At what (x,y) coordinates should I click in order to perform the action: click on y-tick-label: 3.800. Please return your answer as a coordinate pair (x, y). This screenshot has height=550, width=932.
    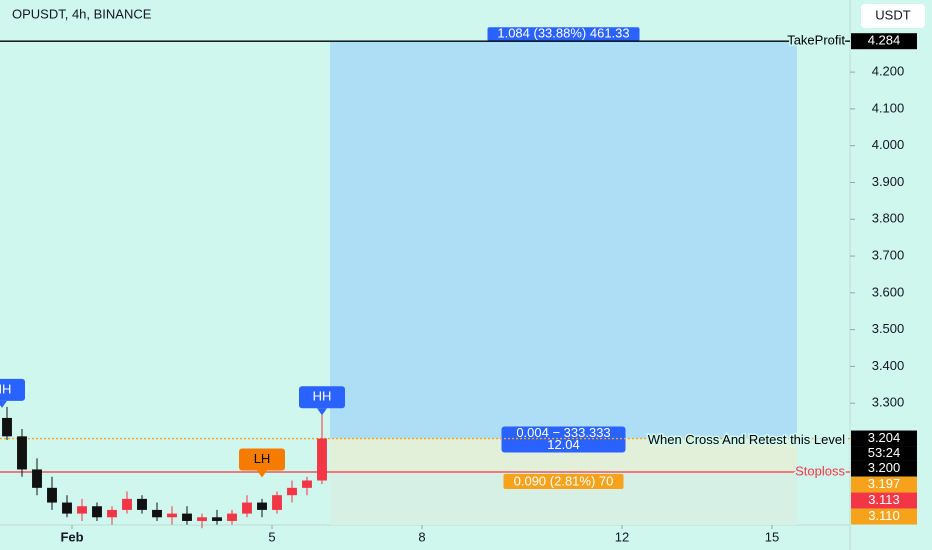
    Looking at the image, I should click on (888, 218).